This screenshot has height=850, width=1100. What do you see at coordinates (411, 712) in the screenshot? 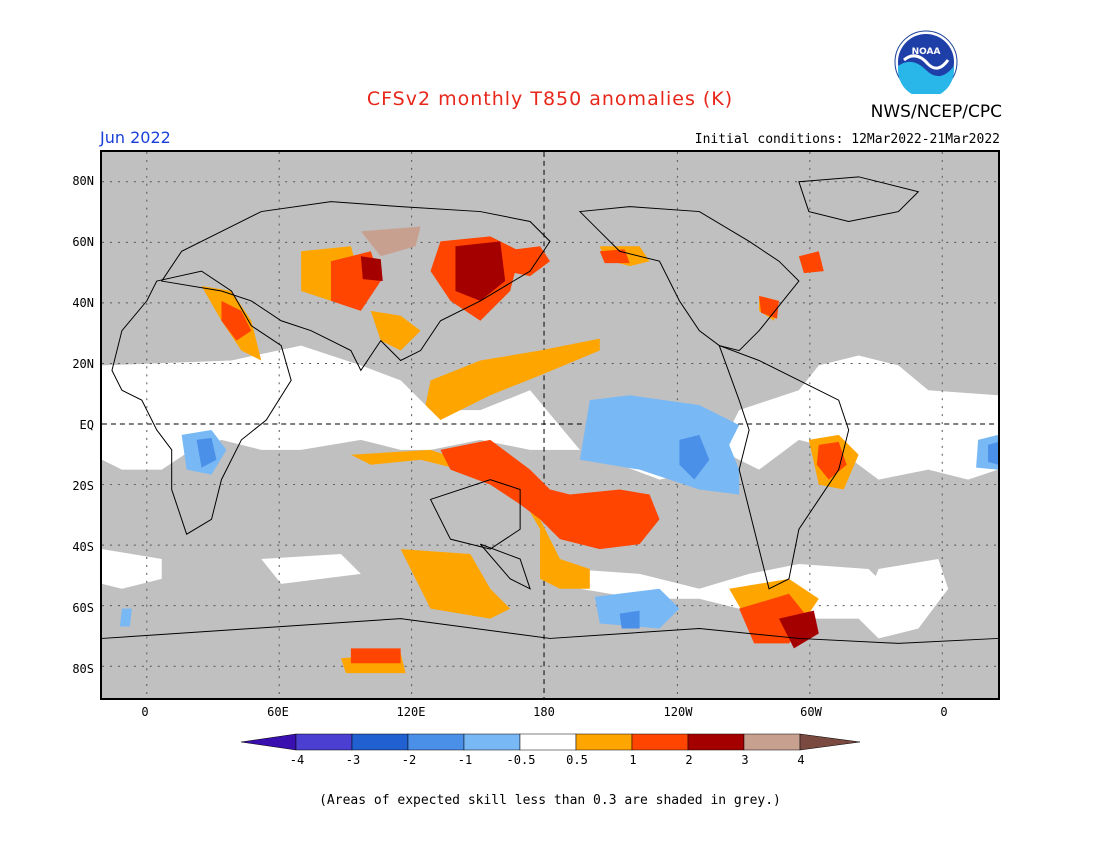
I see `lon-label-120e: 120E` at bounding box center [411, 712].